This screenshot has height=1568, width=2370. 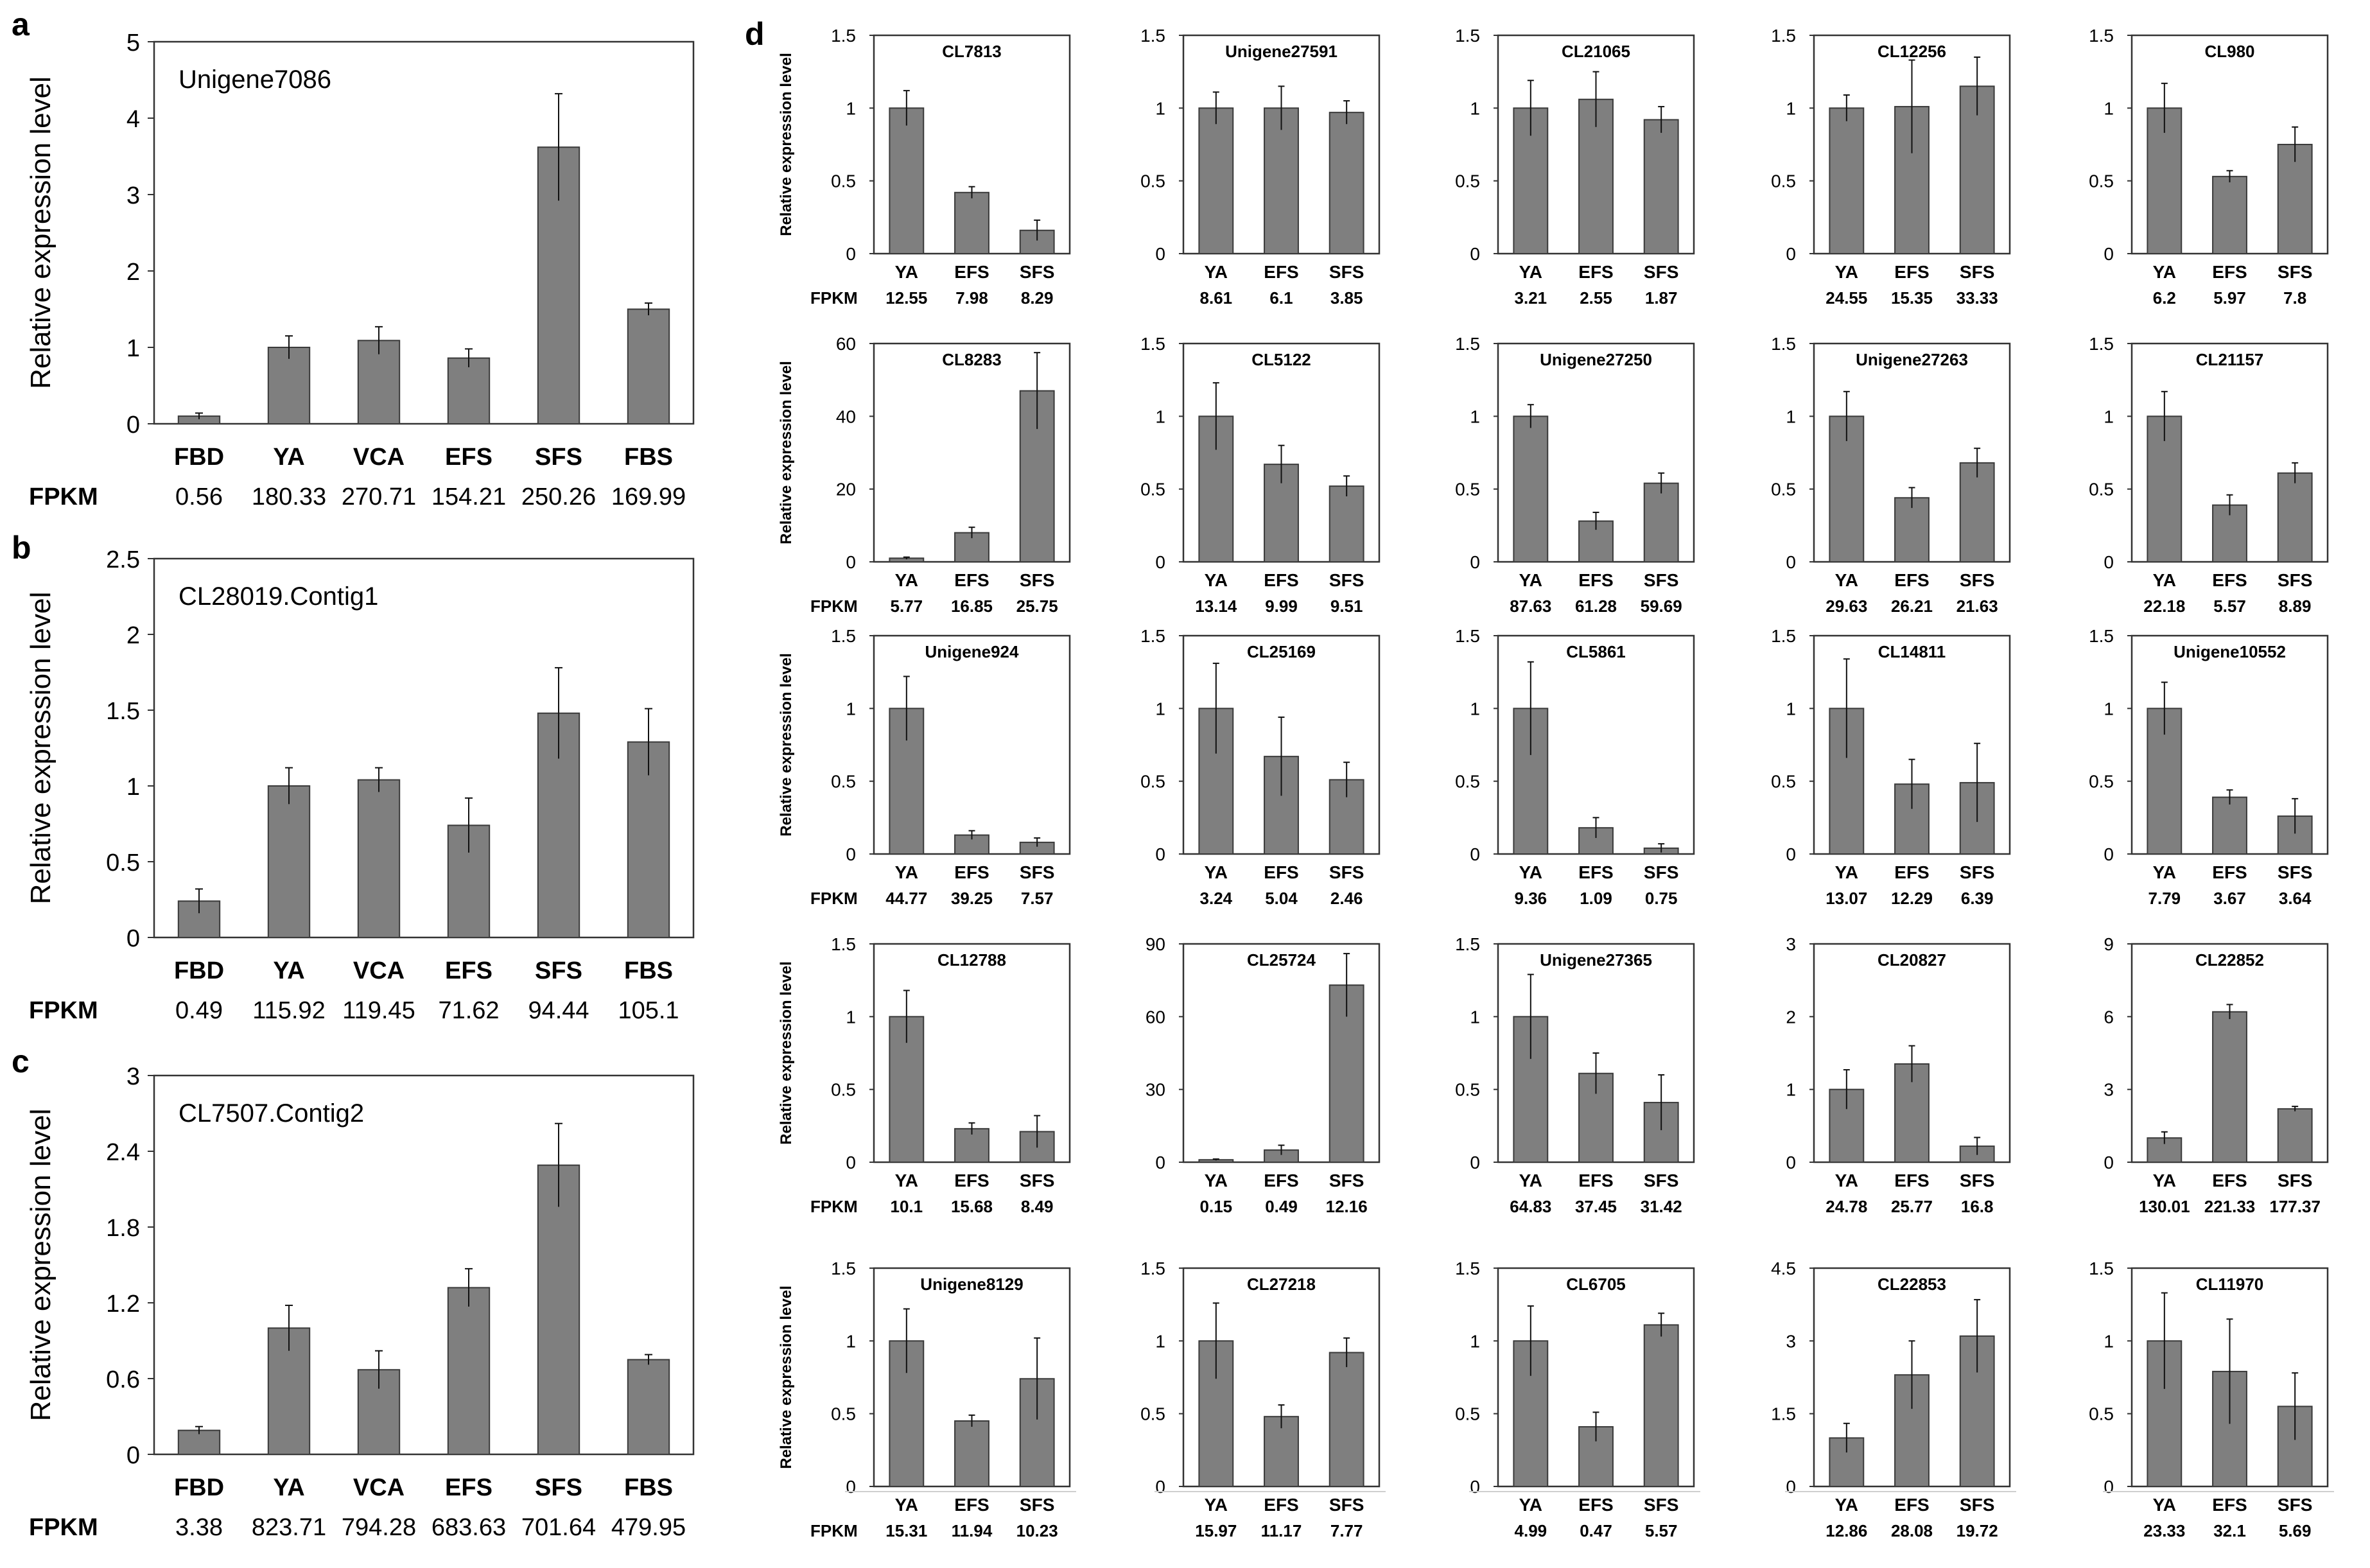 I want to click on fpkm-value: 10.1, so click(x=907, y=1206).